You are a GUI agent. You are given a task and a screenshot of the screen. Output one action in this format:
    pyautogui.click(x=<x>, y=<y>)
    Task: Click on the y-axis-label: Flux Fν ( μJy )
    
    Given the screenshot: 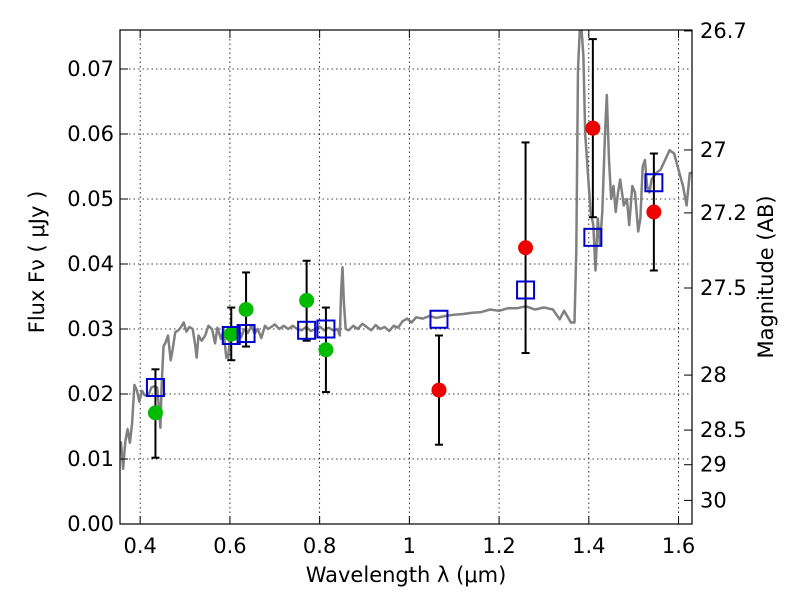 What is the action you would take?
    pyautogui.click(x=37, y=262)
    